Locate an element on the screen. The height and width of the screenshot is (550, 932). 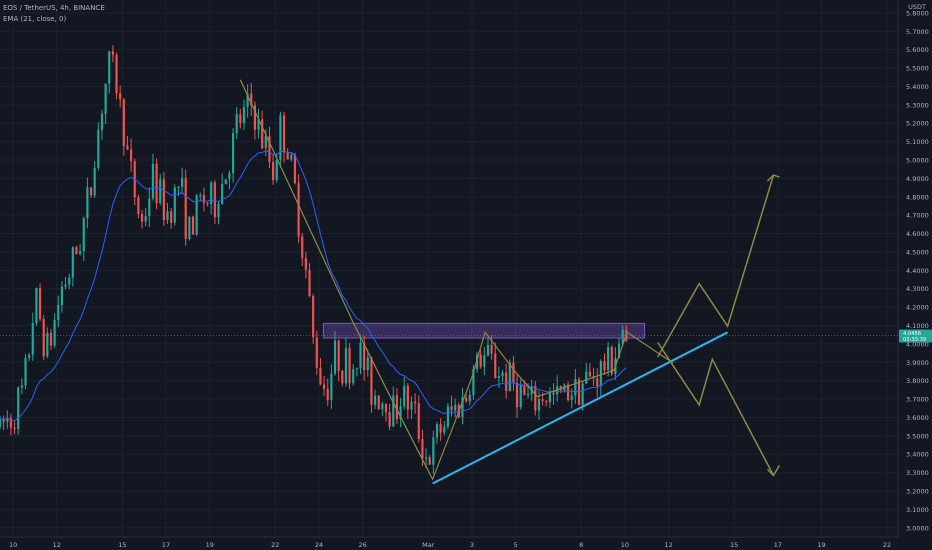
currency-label: USDT is located at coordinates (917, 7).